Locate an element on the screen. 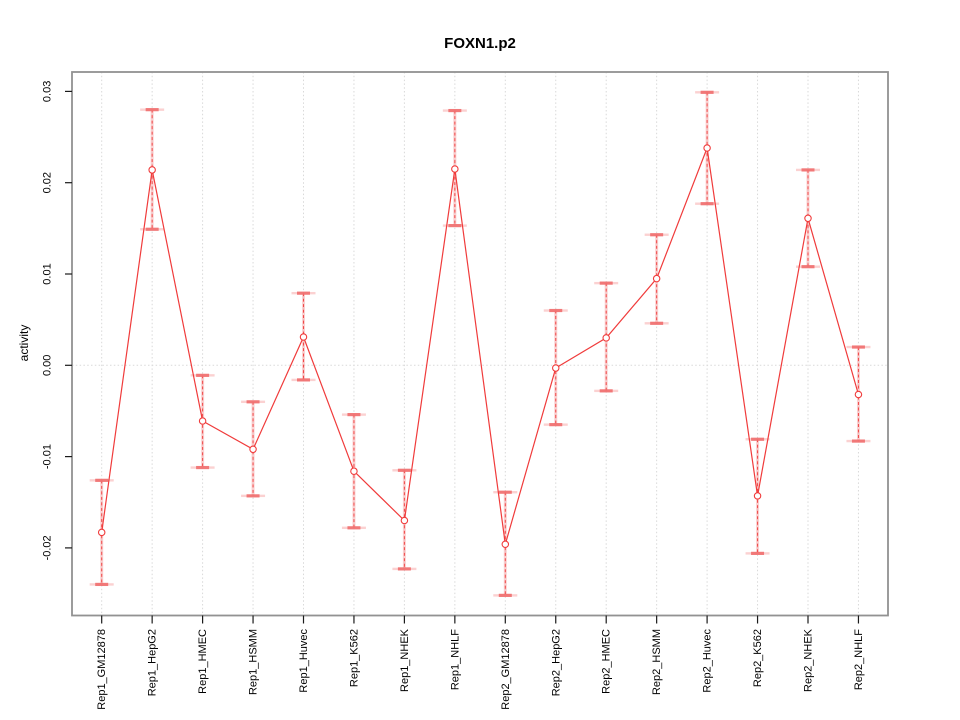 This screenshot has width=960, height=720. x-tick-label: Rep2_GM12878 is located at coordinates (506, 669).